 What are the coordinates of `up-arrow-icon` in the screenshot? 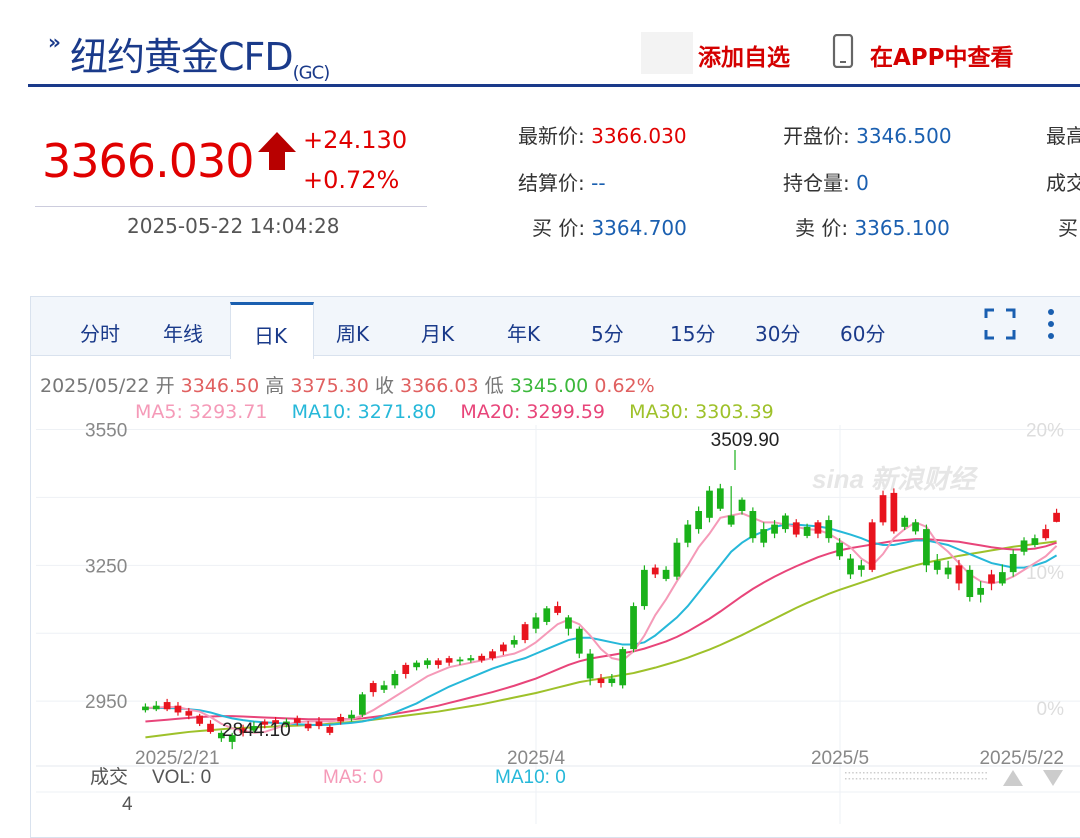 It's located at (277, 151).